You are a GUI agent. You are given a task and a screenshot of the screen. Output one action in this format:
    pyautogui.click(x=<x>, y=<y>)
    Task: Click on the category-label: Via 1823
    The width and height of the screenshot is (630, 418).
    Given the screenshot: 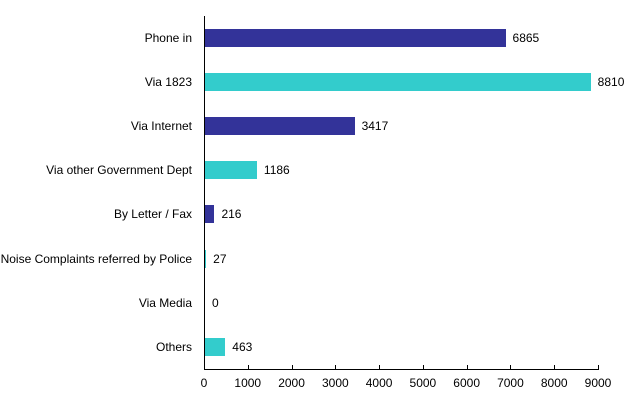 What is the action you would take?
    pyautogui.click(x=168, y=82)
    